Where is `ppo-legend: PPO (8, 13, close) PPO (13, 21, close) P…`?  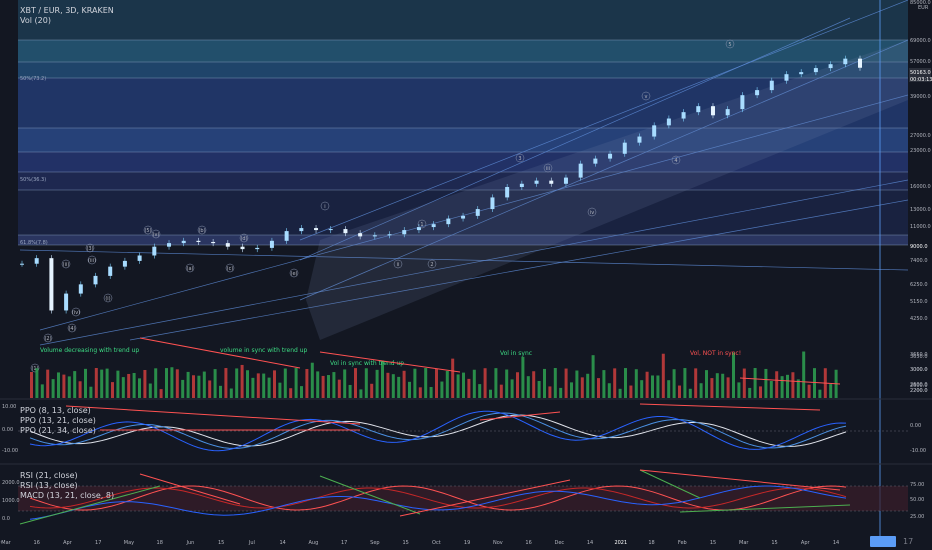 ppo-legend: PPO (8, 13, close) PPO (13, 21, close) P… is located at coordinates (58, 421).